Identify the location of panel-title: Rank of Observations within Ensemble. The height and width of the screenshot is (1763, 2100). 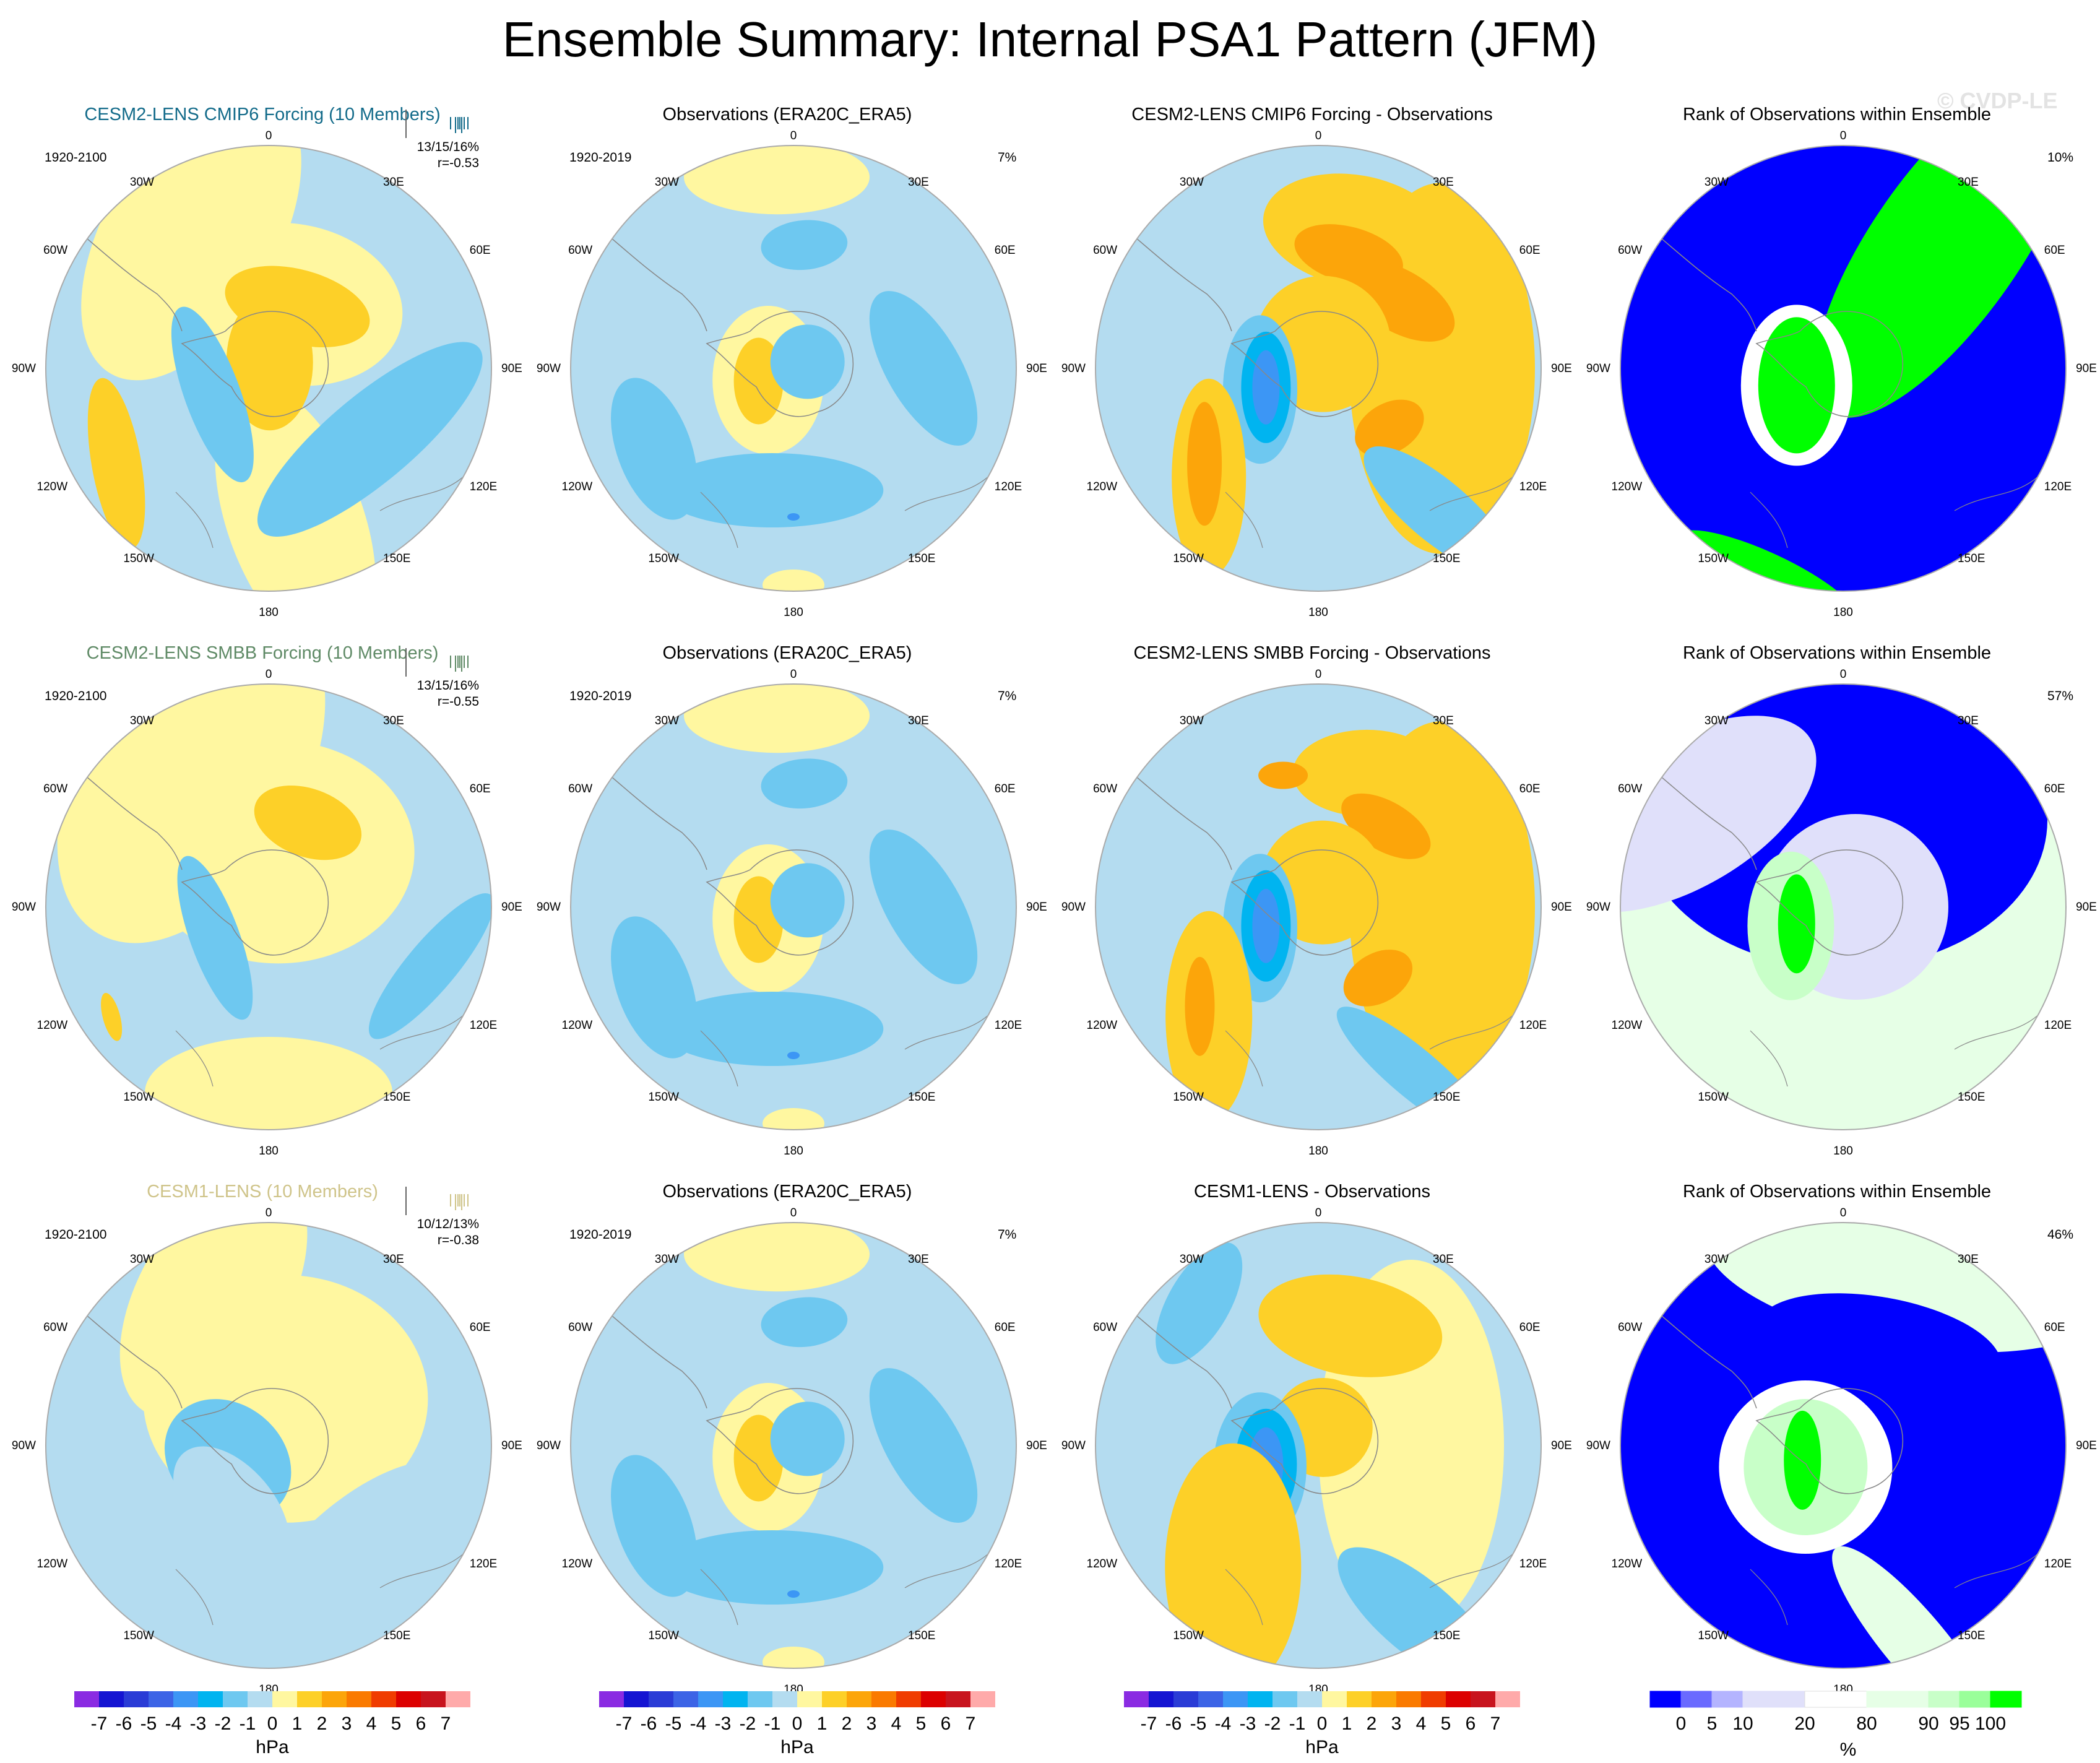
(1837, 114).